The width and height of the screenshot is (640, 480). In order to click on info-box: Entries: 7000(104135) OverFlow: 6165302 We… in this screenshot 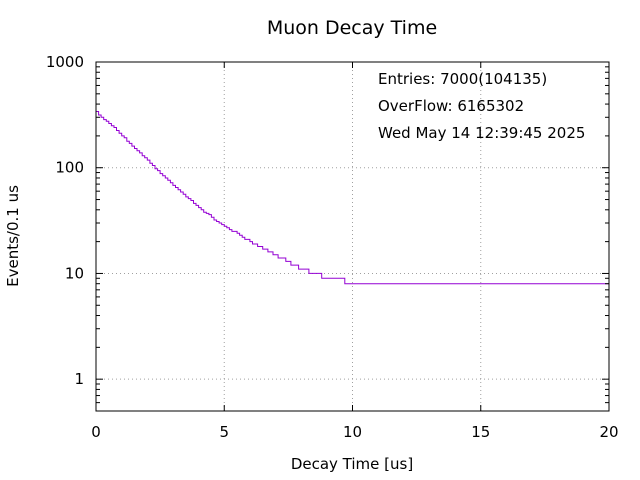, I will do `click(481, 106)`.